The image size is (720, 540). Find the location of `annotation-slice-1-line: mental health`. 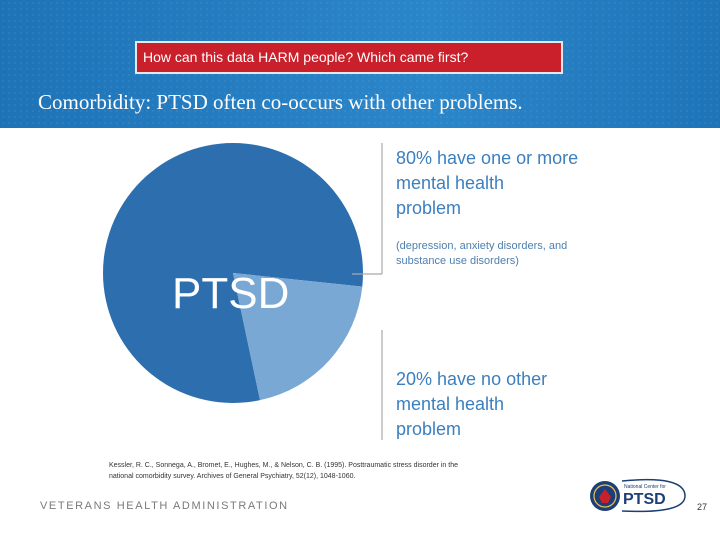

annotation-slice-1-line: mental health is located at coordinates (450, 183).